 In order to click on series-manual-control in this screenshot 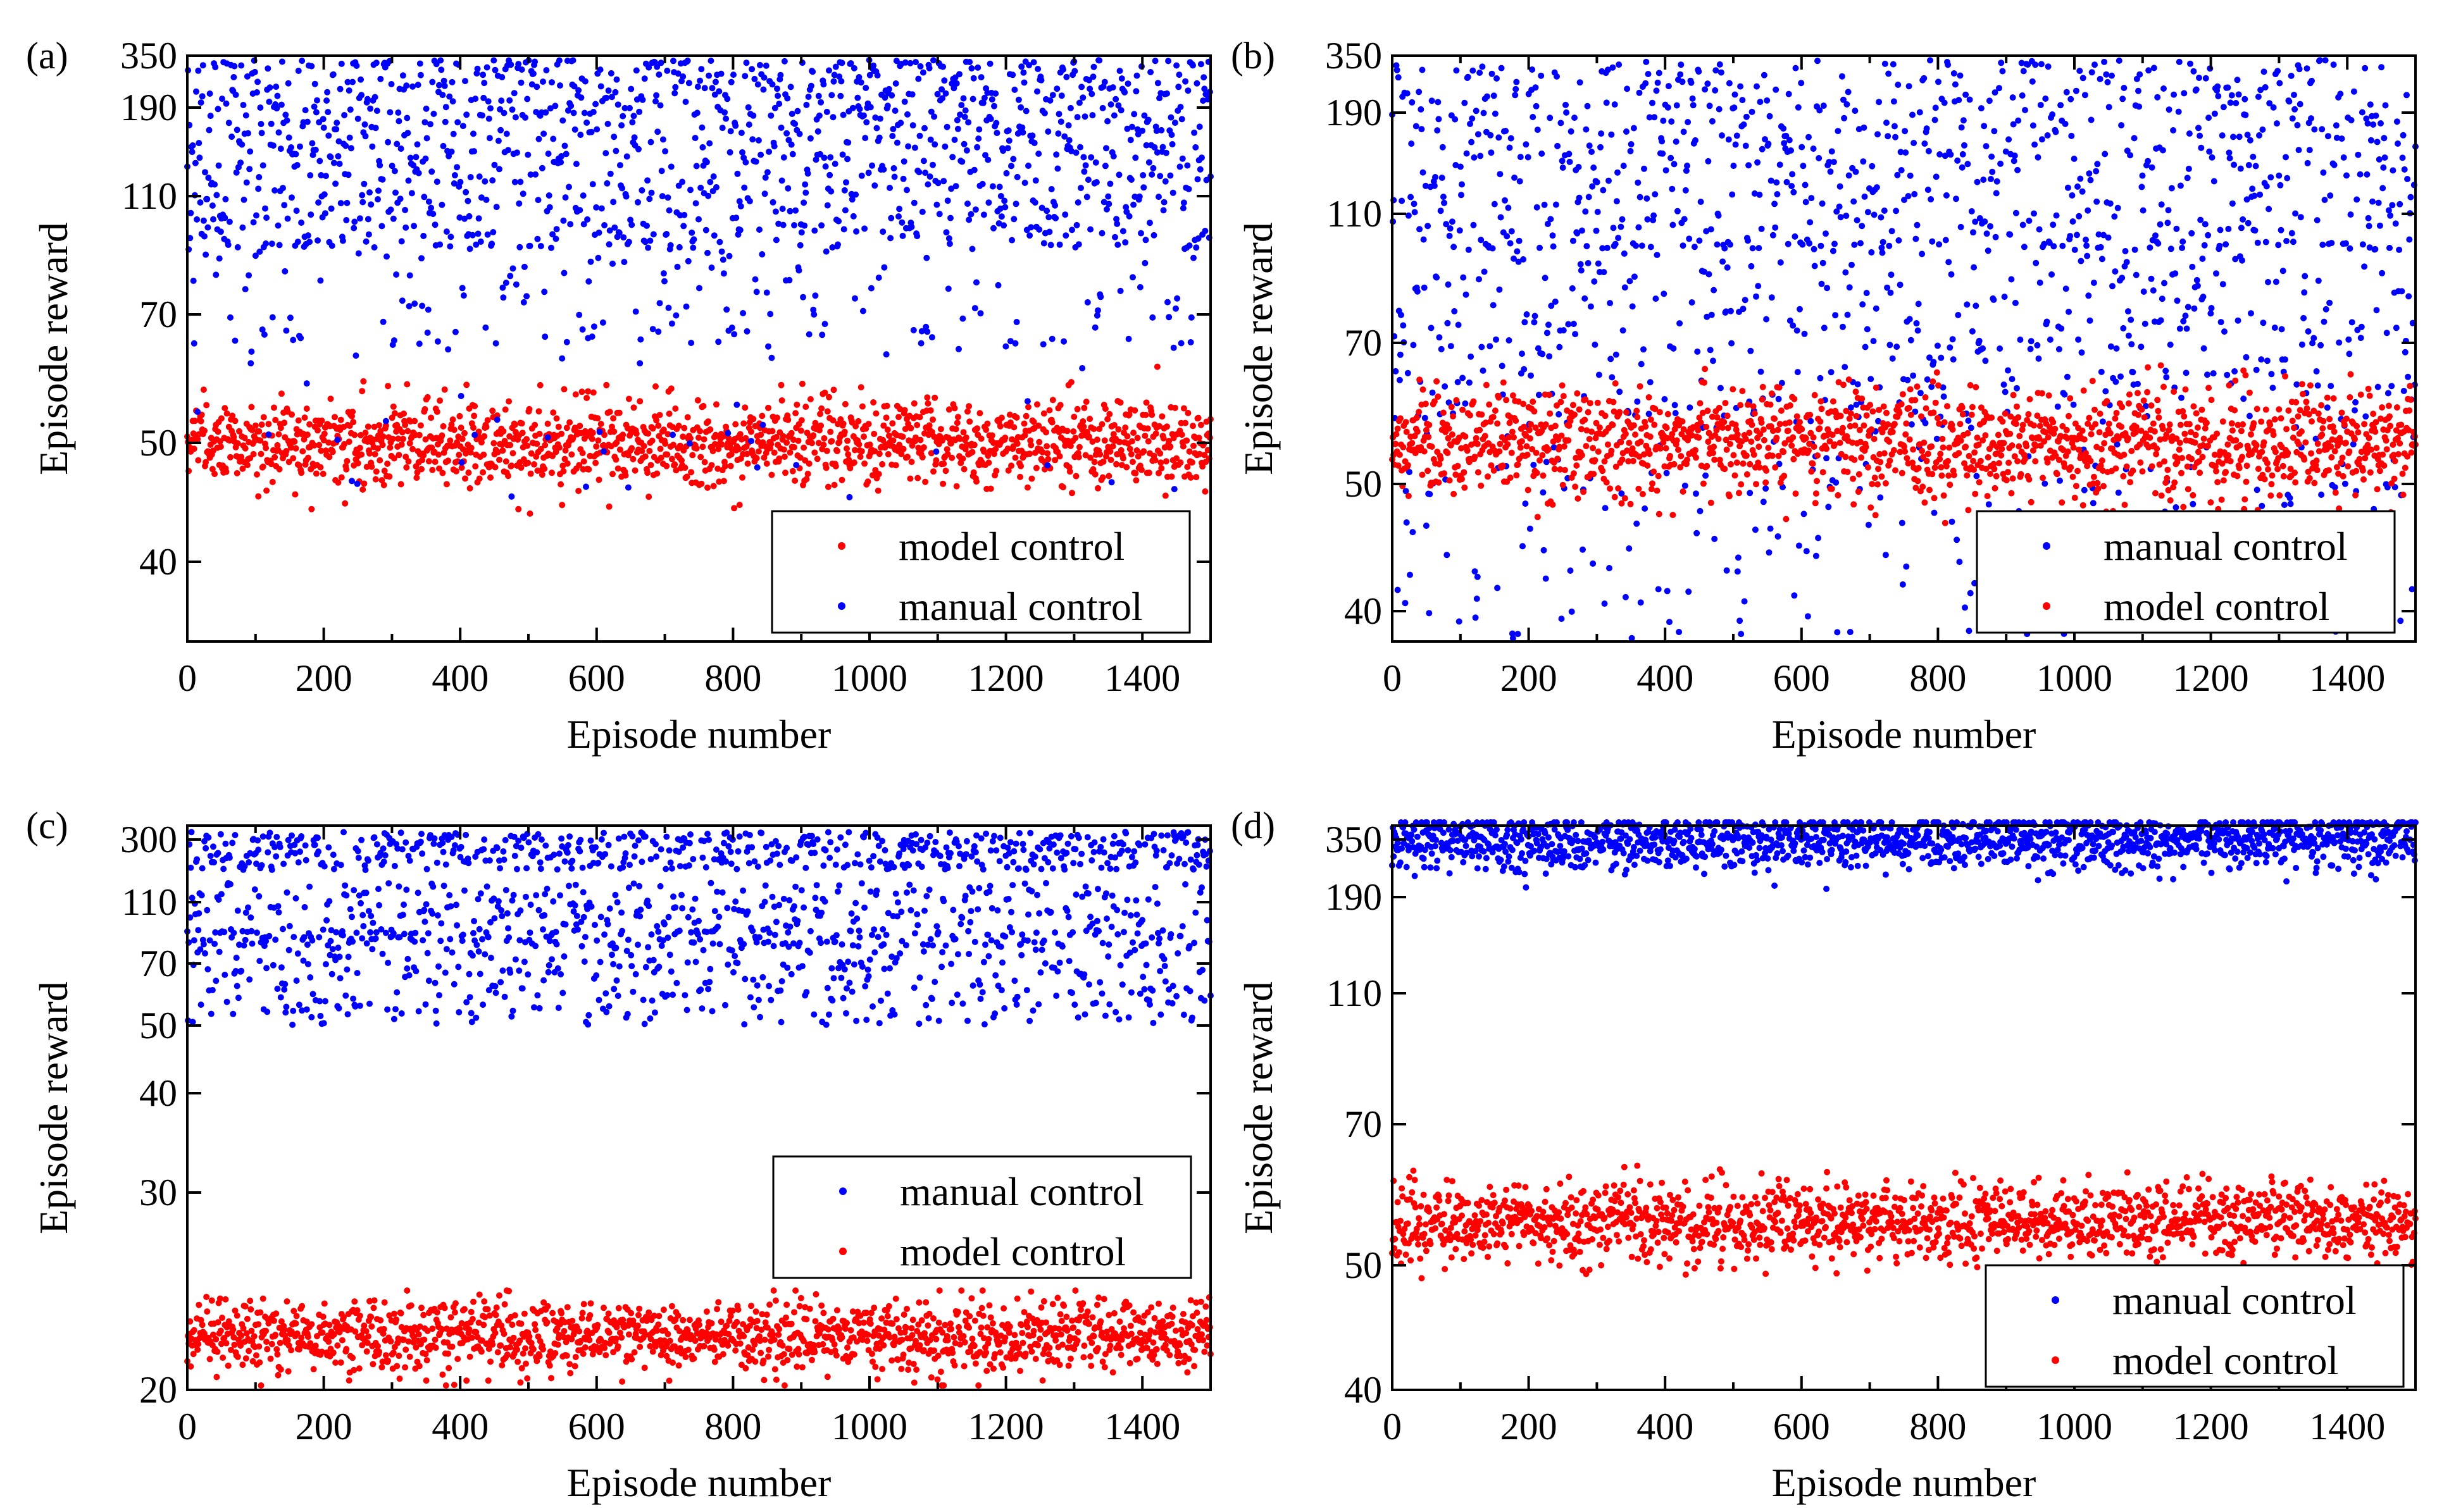, I will do `click(699, 279)`.